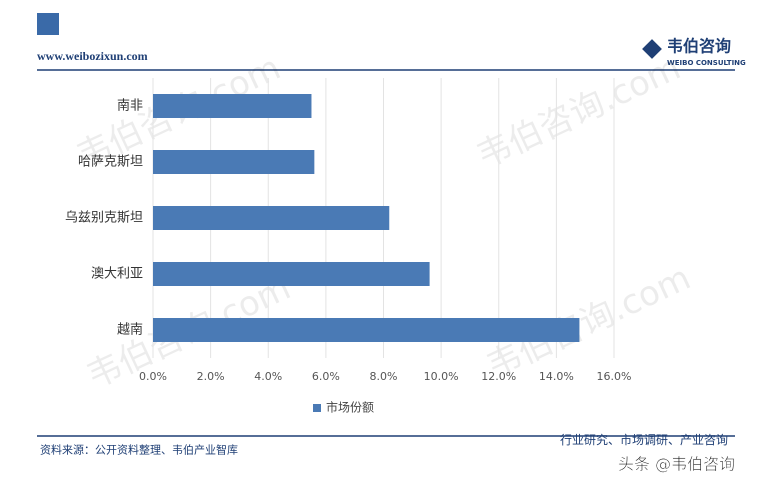 The height and width of the screenshot is (486, 771). Describe the element at coordinates (676, 464) in the screenshot. I see `overlay: 头条 @韦伯咨询` at that location.